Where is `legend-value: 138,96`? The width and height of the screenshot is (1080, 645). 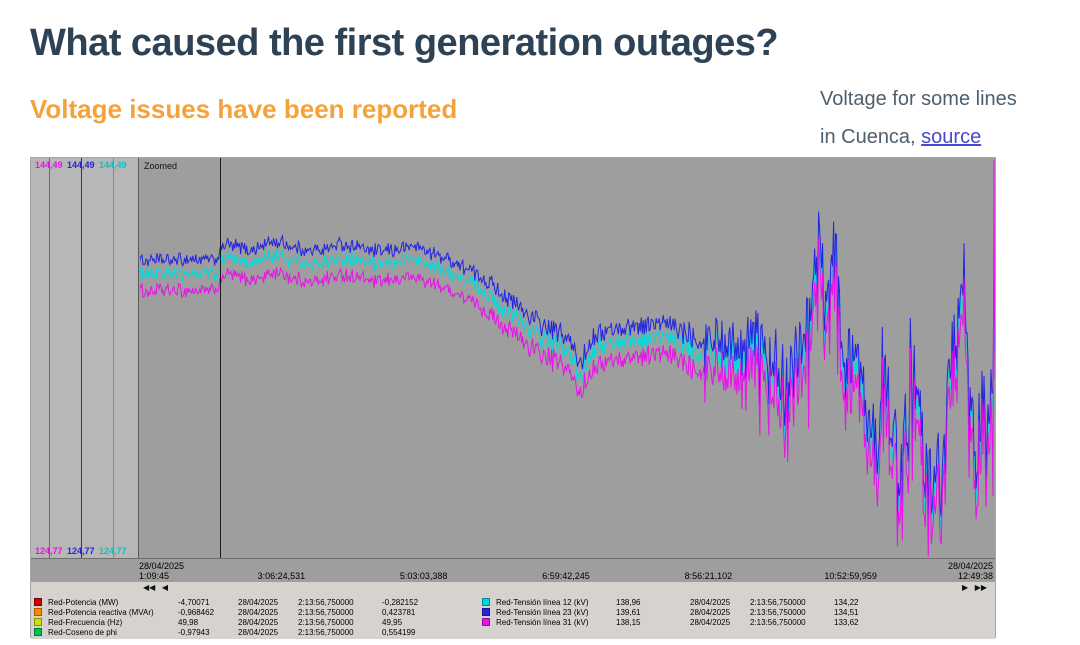
legend-value: 138,96 is located at coordinates (628, 602).